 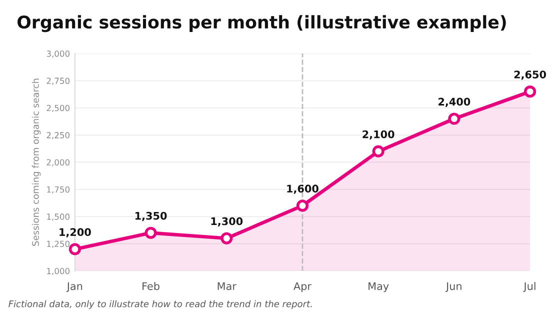 What do you see at coordinates (58, 81) in the screenshot?
I see `y-tick-label: 2,750` at bounding box center [58, 81].